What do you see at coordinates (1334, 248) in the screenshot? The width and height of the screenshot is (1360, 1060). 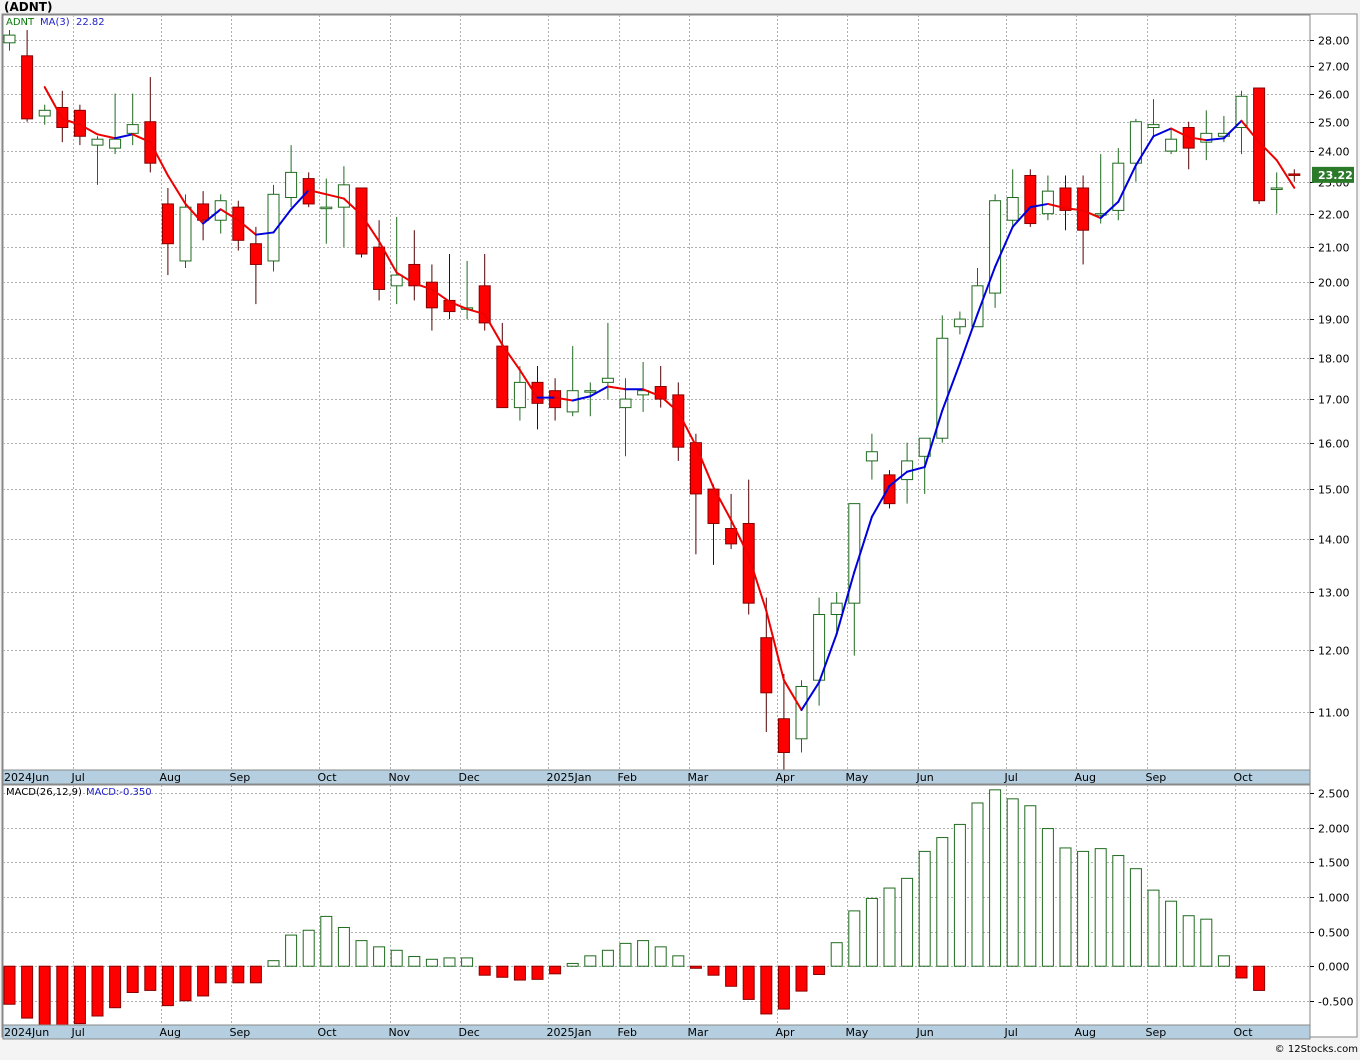 I see `price-tick-label: 21.00` at bounding box center [1334, 248].